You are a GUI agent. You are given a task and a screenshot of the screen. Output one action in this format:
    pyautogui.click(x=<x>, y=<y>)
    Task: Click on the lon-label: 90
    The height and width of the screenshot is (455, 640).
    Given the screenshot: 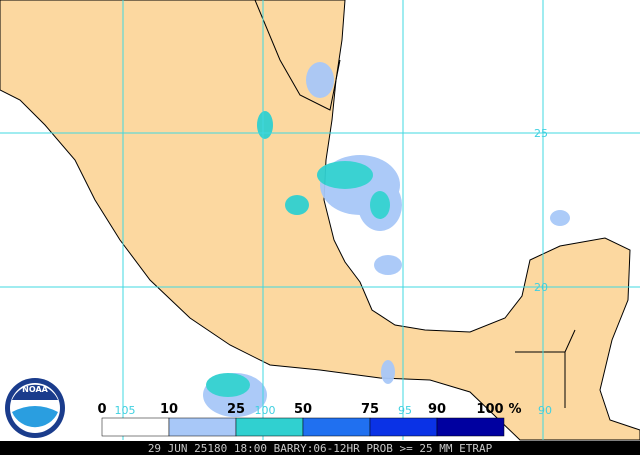 What is the action you would take?
    pyautogui.click(x=545, y=410)
    